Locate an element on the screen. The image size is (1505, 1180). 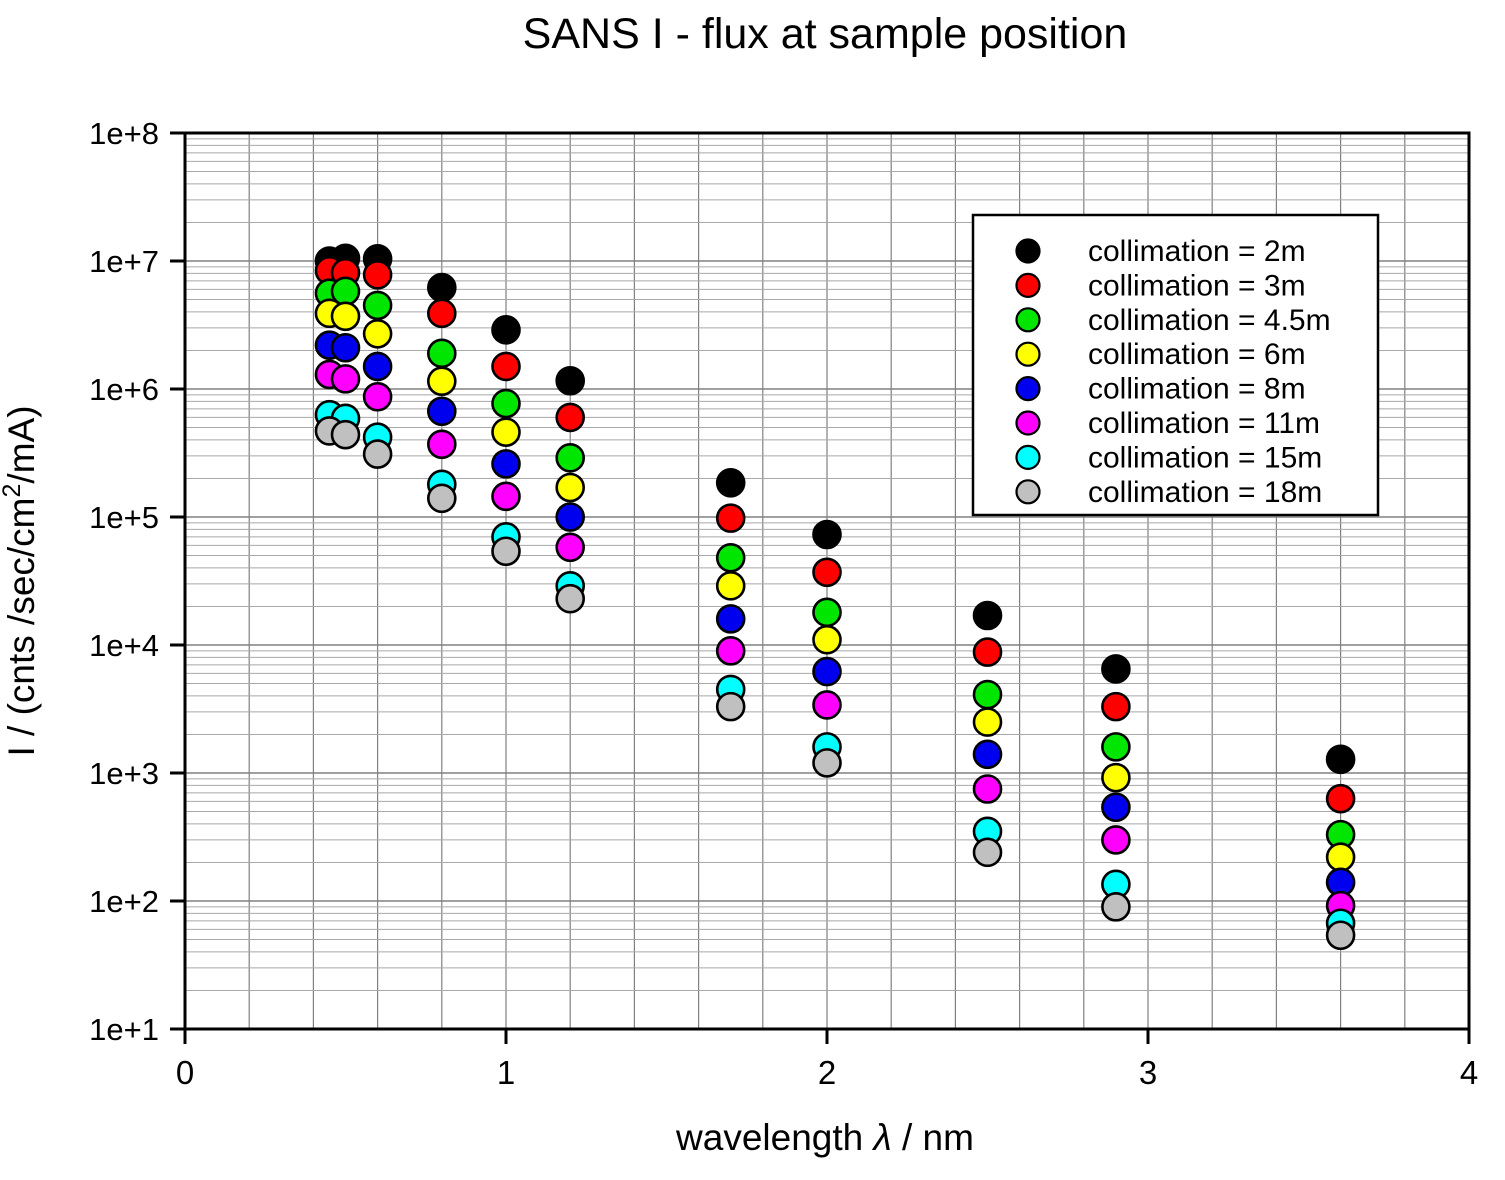
data-point: collimation = 11m: λ=2.5 nm, I=750 is located at coordinates (987, 789).